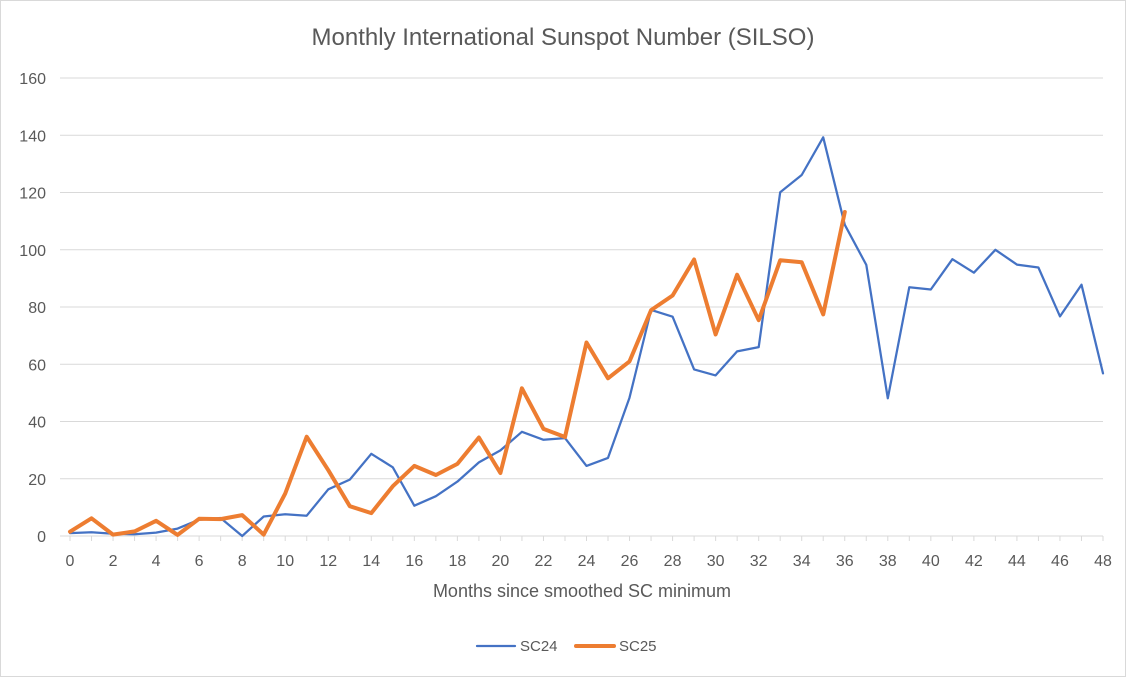 The height and width of the screenshot is (681, 1126). I want to click on x-axis-title: Months since smoothed SC minimum, so click(582, 591).